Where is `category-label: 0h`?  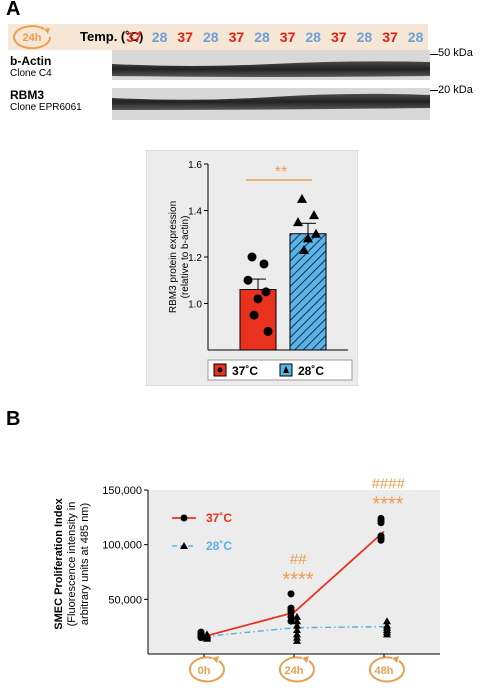
category-label: 0h is located at coordinates (204, 671).